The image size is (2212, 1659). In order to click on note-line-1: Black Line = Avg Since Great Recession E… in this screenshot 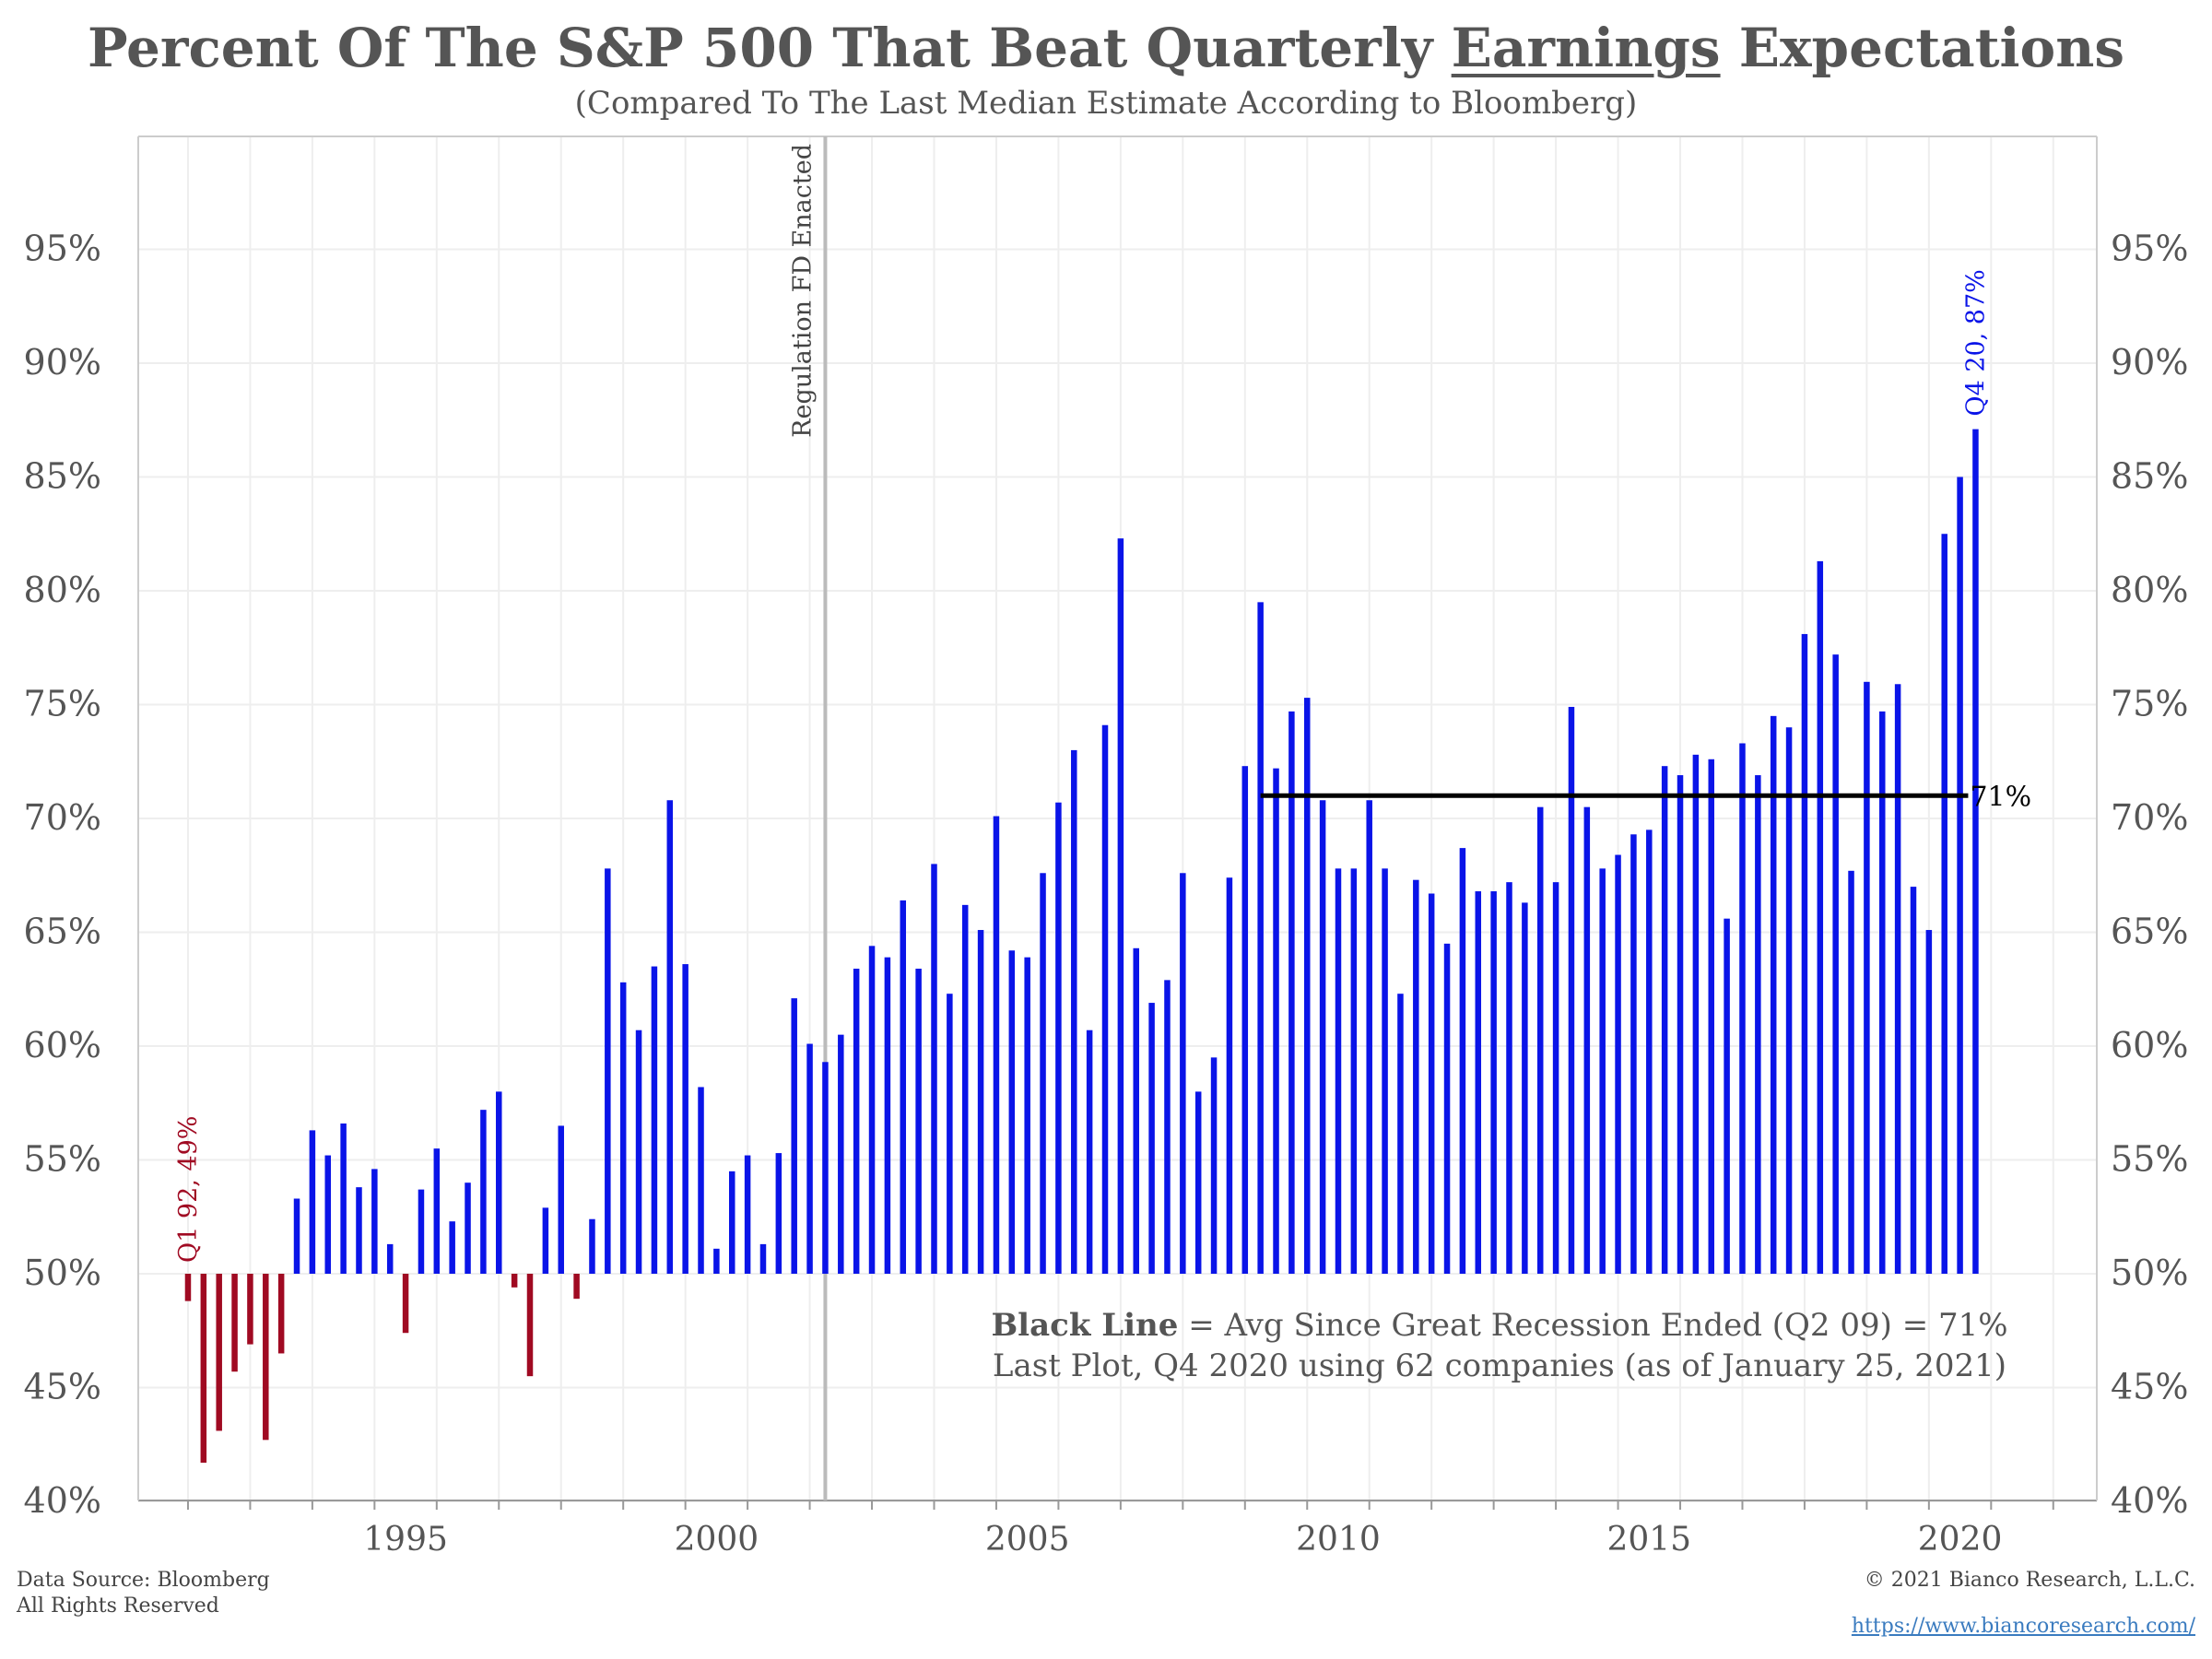, I will do `click(1499, 1325)`.